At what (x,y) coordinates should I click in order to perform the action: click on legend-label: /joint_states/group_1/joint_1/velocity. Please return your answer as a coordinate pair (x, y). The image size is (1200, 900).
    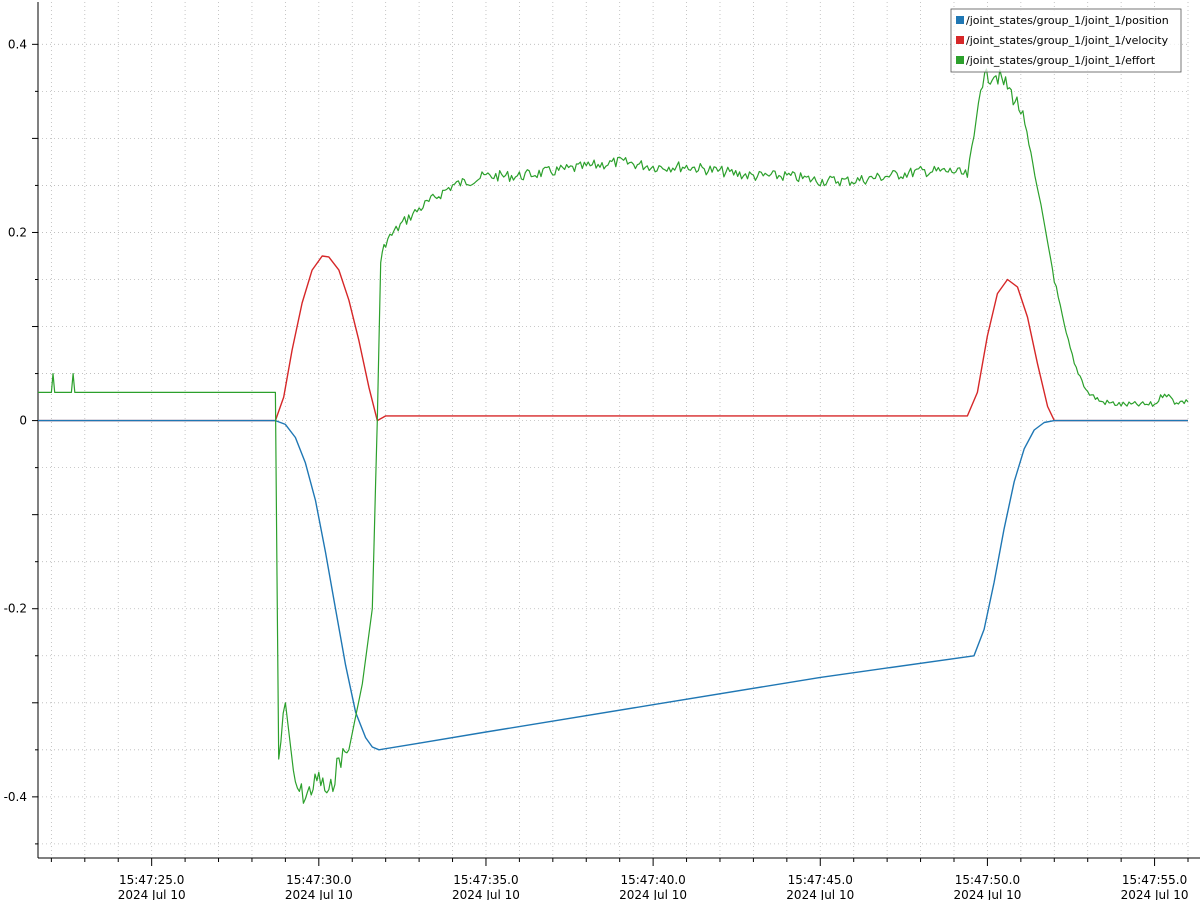
    Looking at the image, I should click on (1067, 40).